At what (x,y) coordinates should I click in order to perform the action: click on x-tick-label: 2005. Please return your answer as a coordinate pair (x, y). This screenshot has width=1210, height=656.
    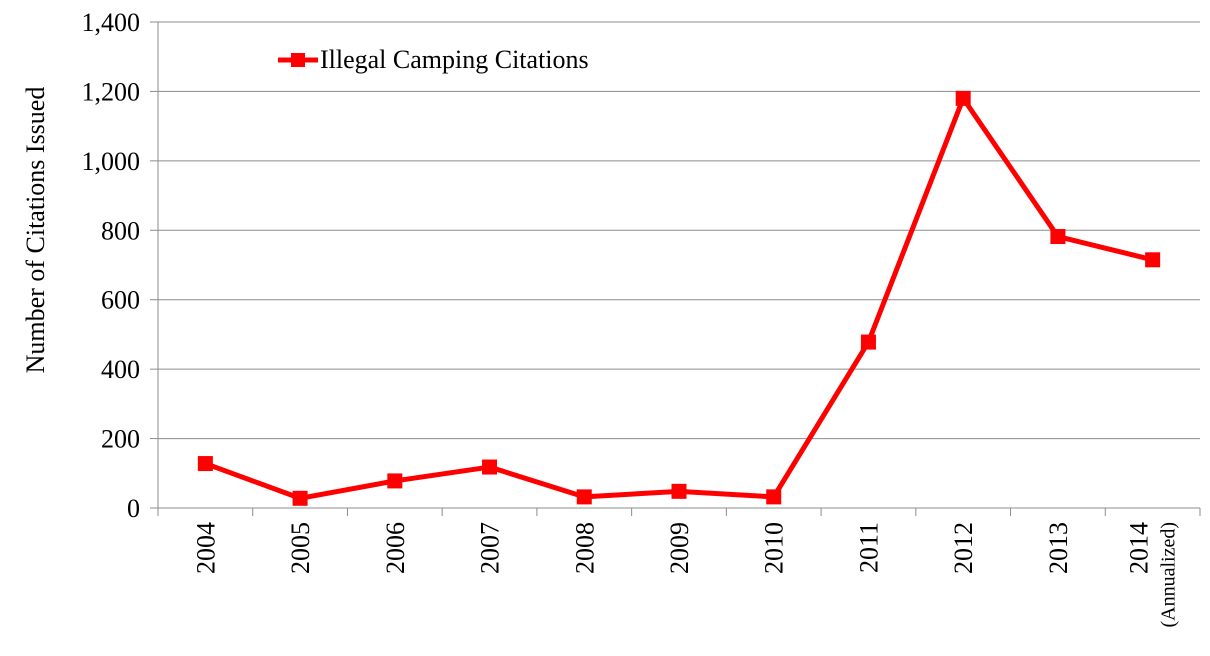
    Looking at the image, I should click on (300, 548).